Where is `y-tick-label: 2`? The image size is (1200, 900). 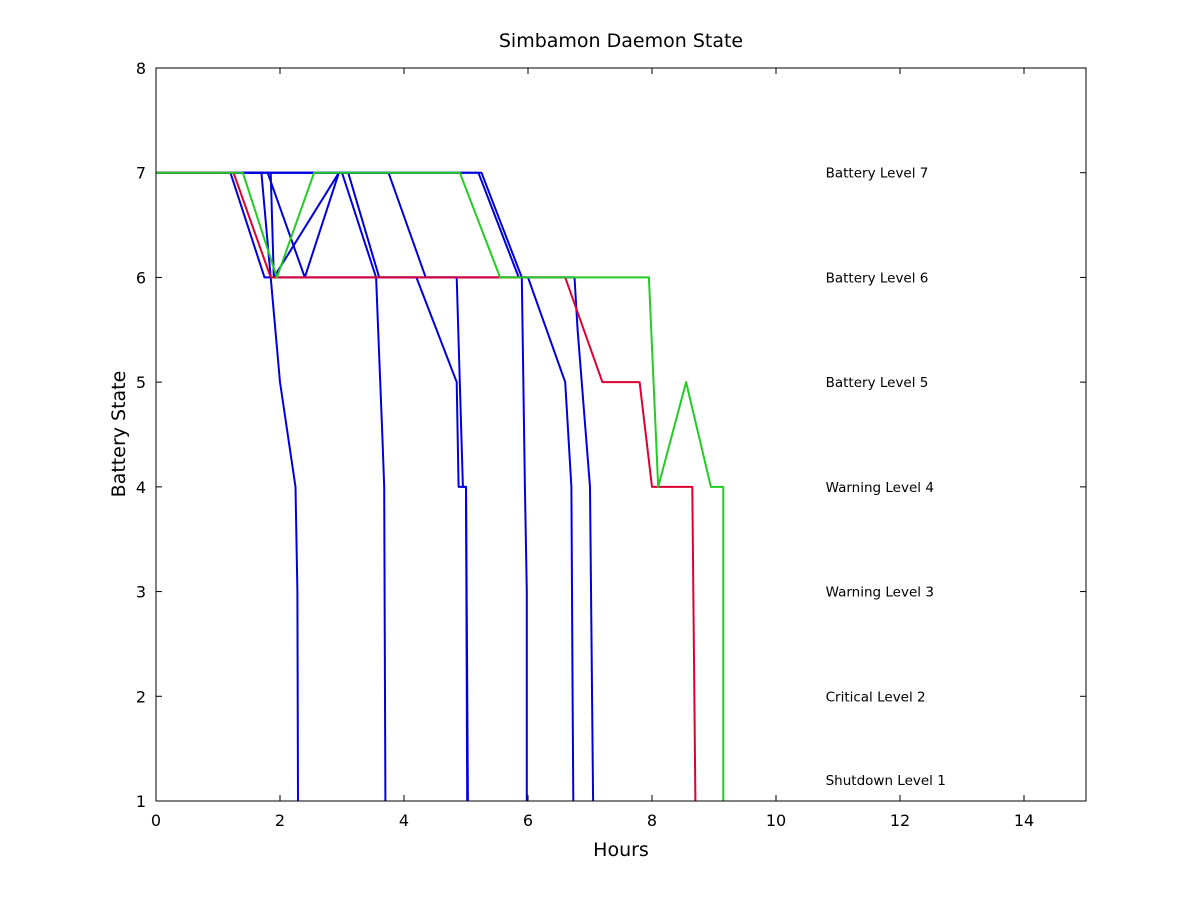
y-tick-label: 2 is located at coordinates (141, 696).